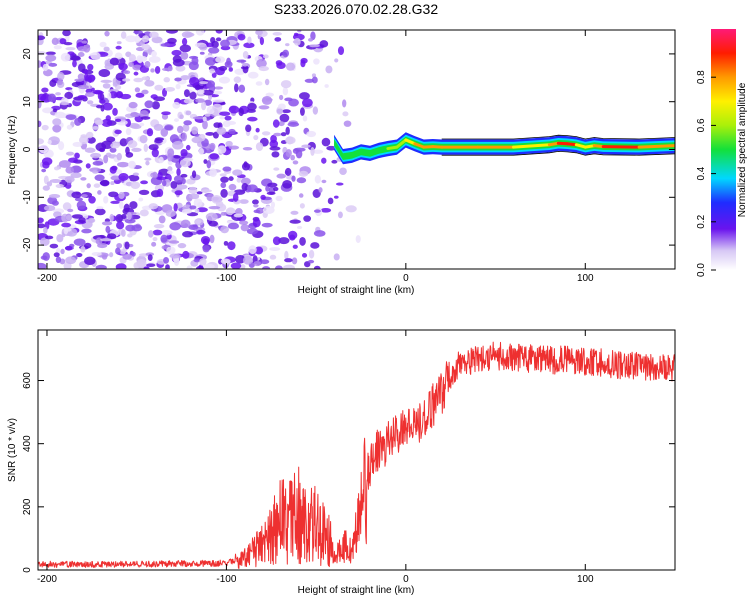  I want to click on spectrogram-ridge, so click(504, 148).